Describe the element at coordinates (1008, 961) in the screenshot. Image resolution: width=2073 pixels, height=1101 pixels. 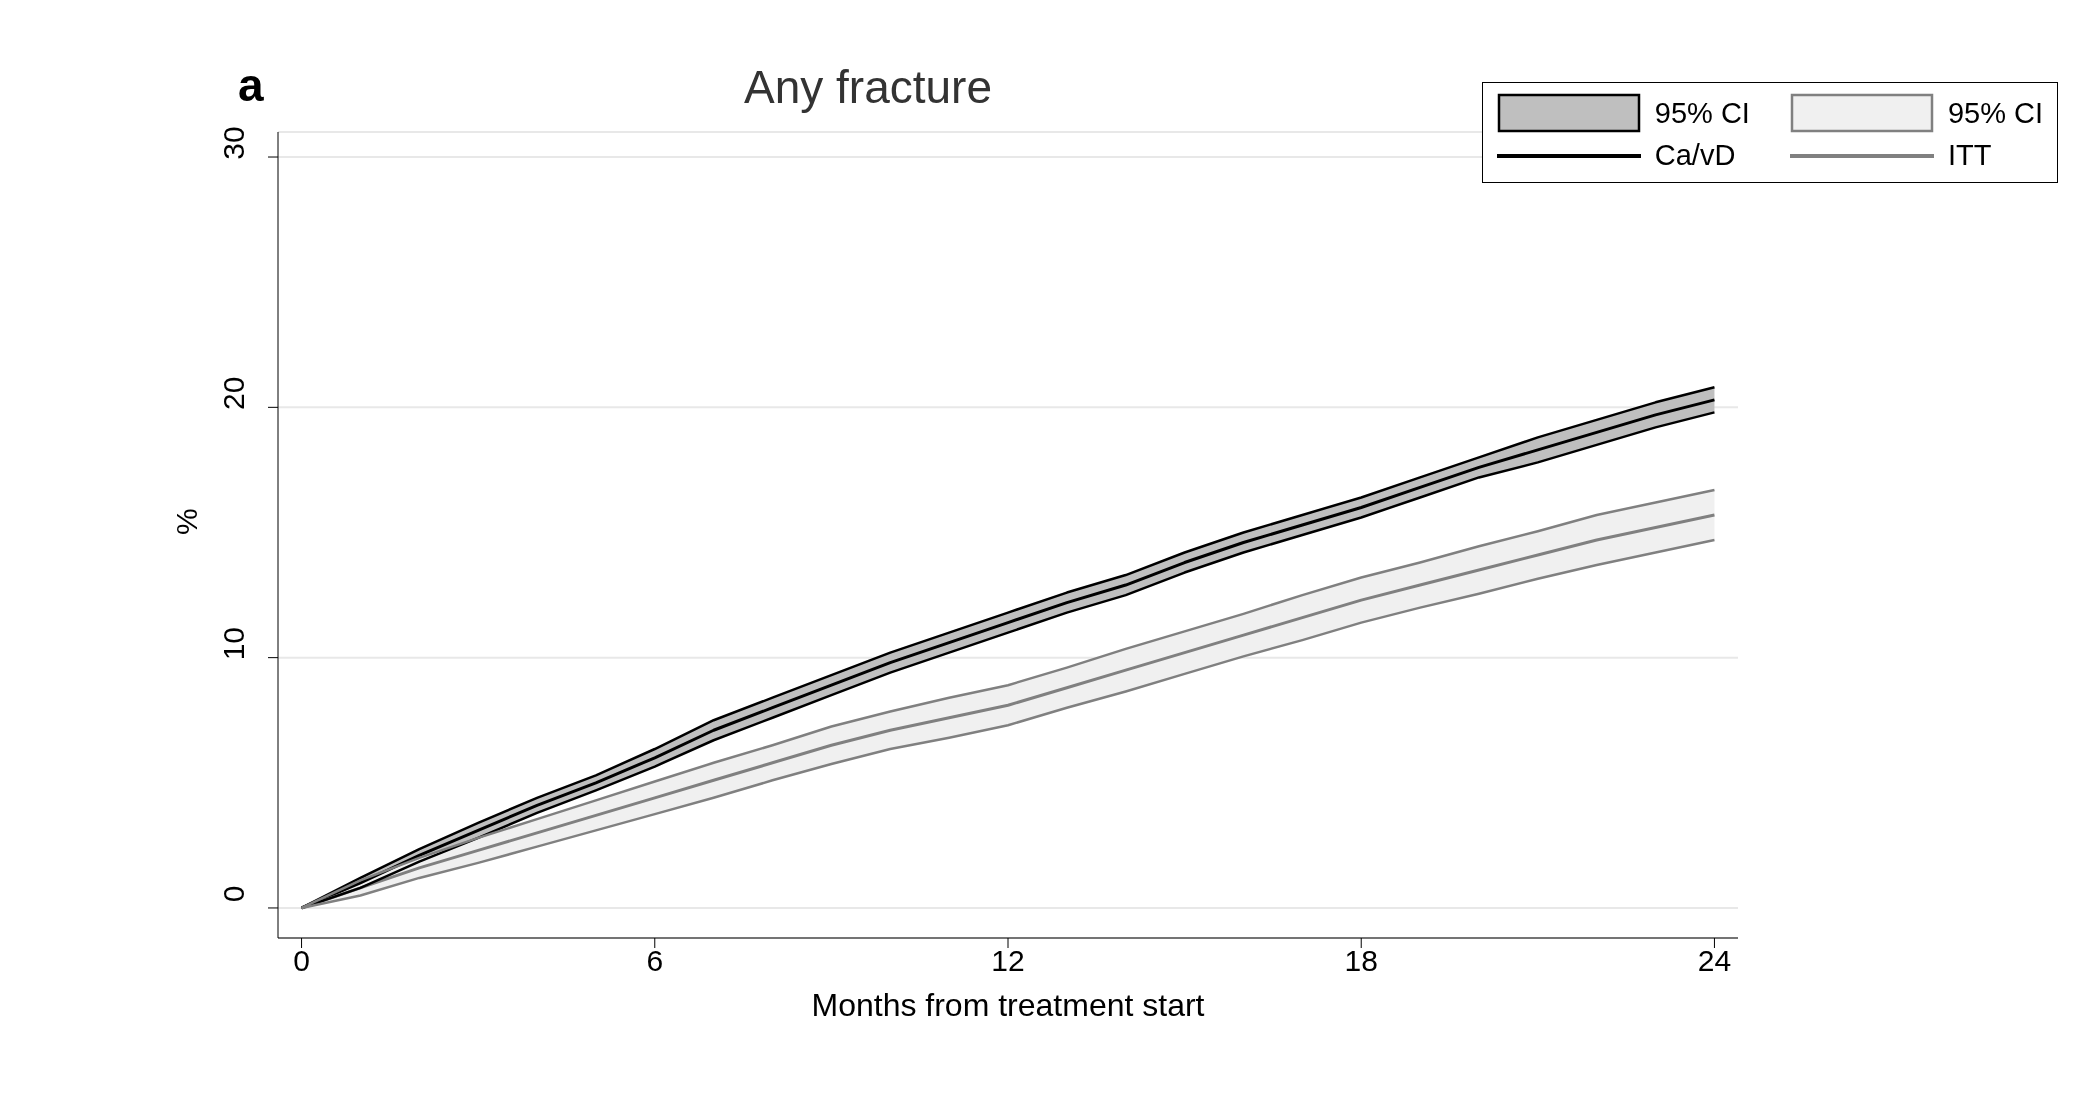
I see `x-tick-label: 12` at that location.